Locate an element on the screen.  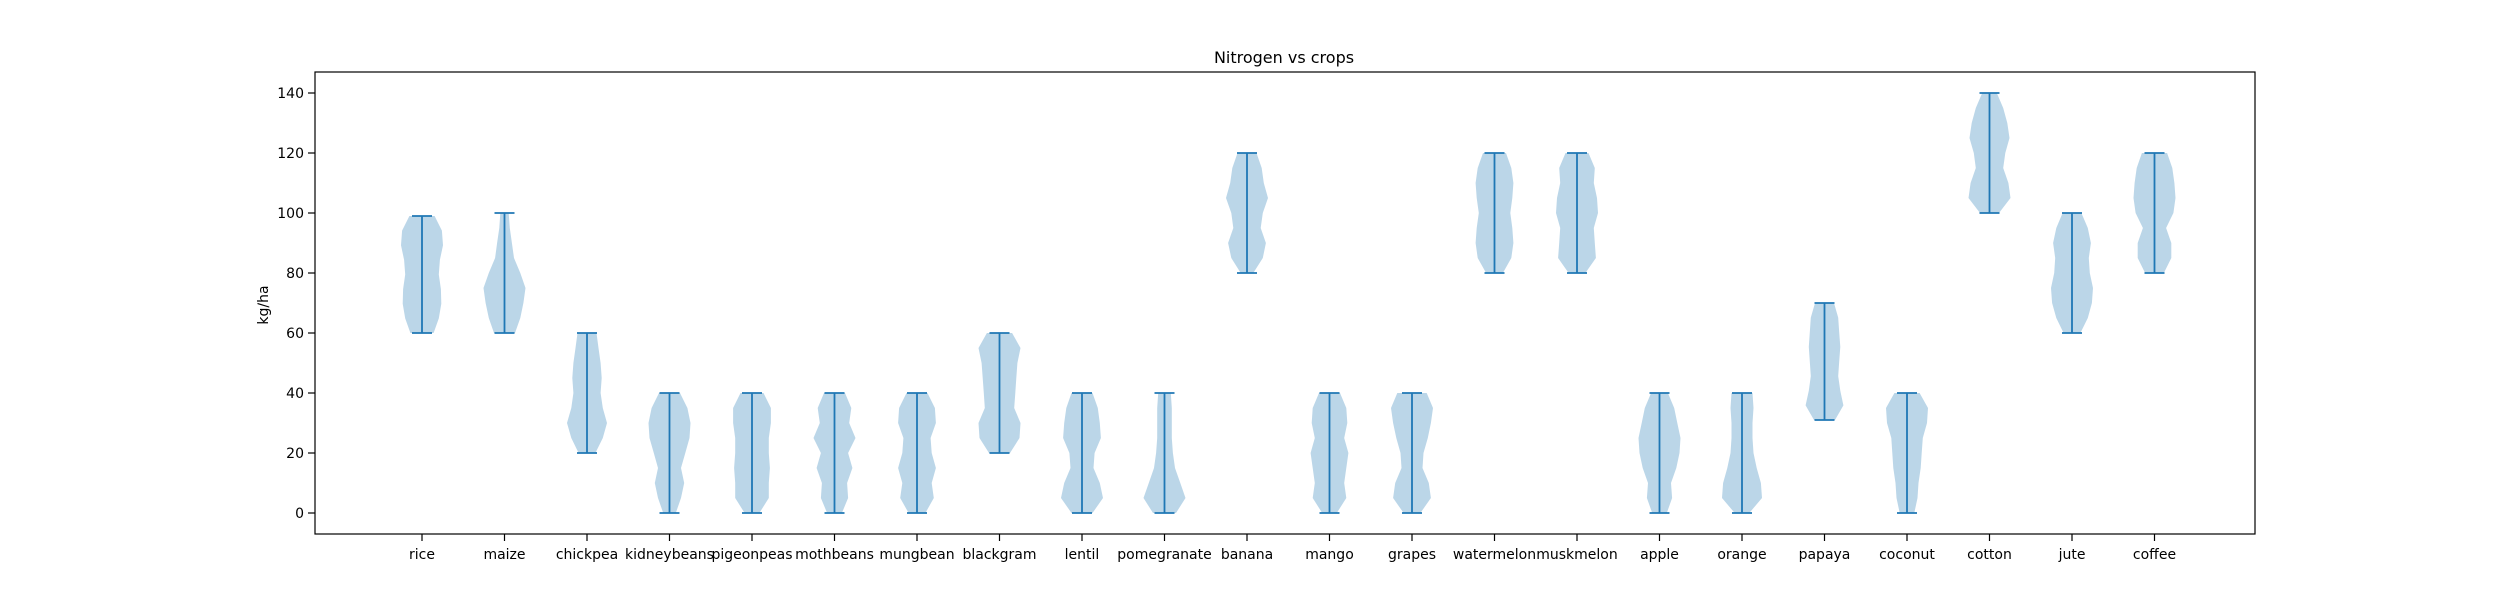
x-tick-label: grapes is located at coordinates (1412, 555).